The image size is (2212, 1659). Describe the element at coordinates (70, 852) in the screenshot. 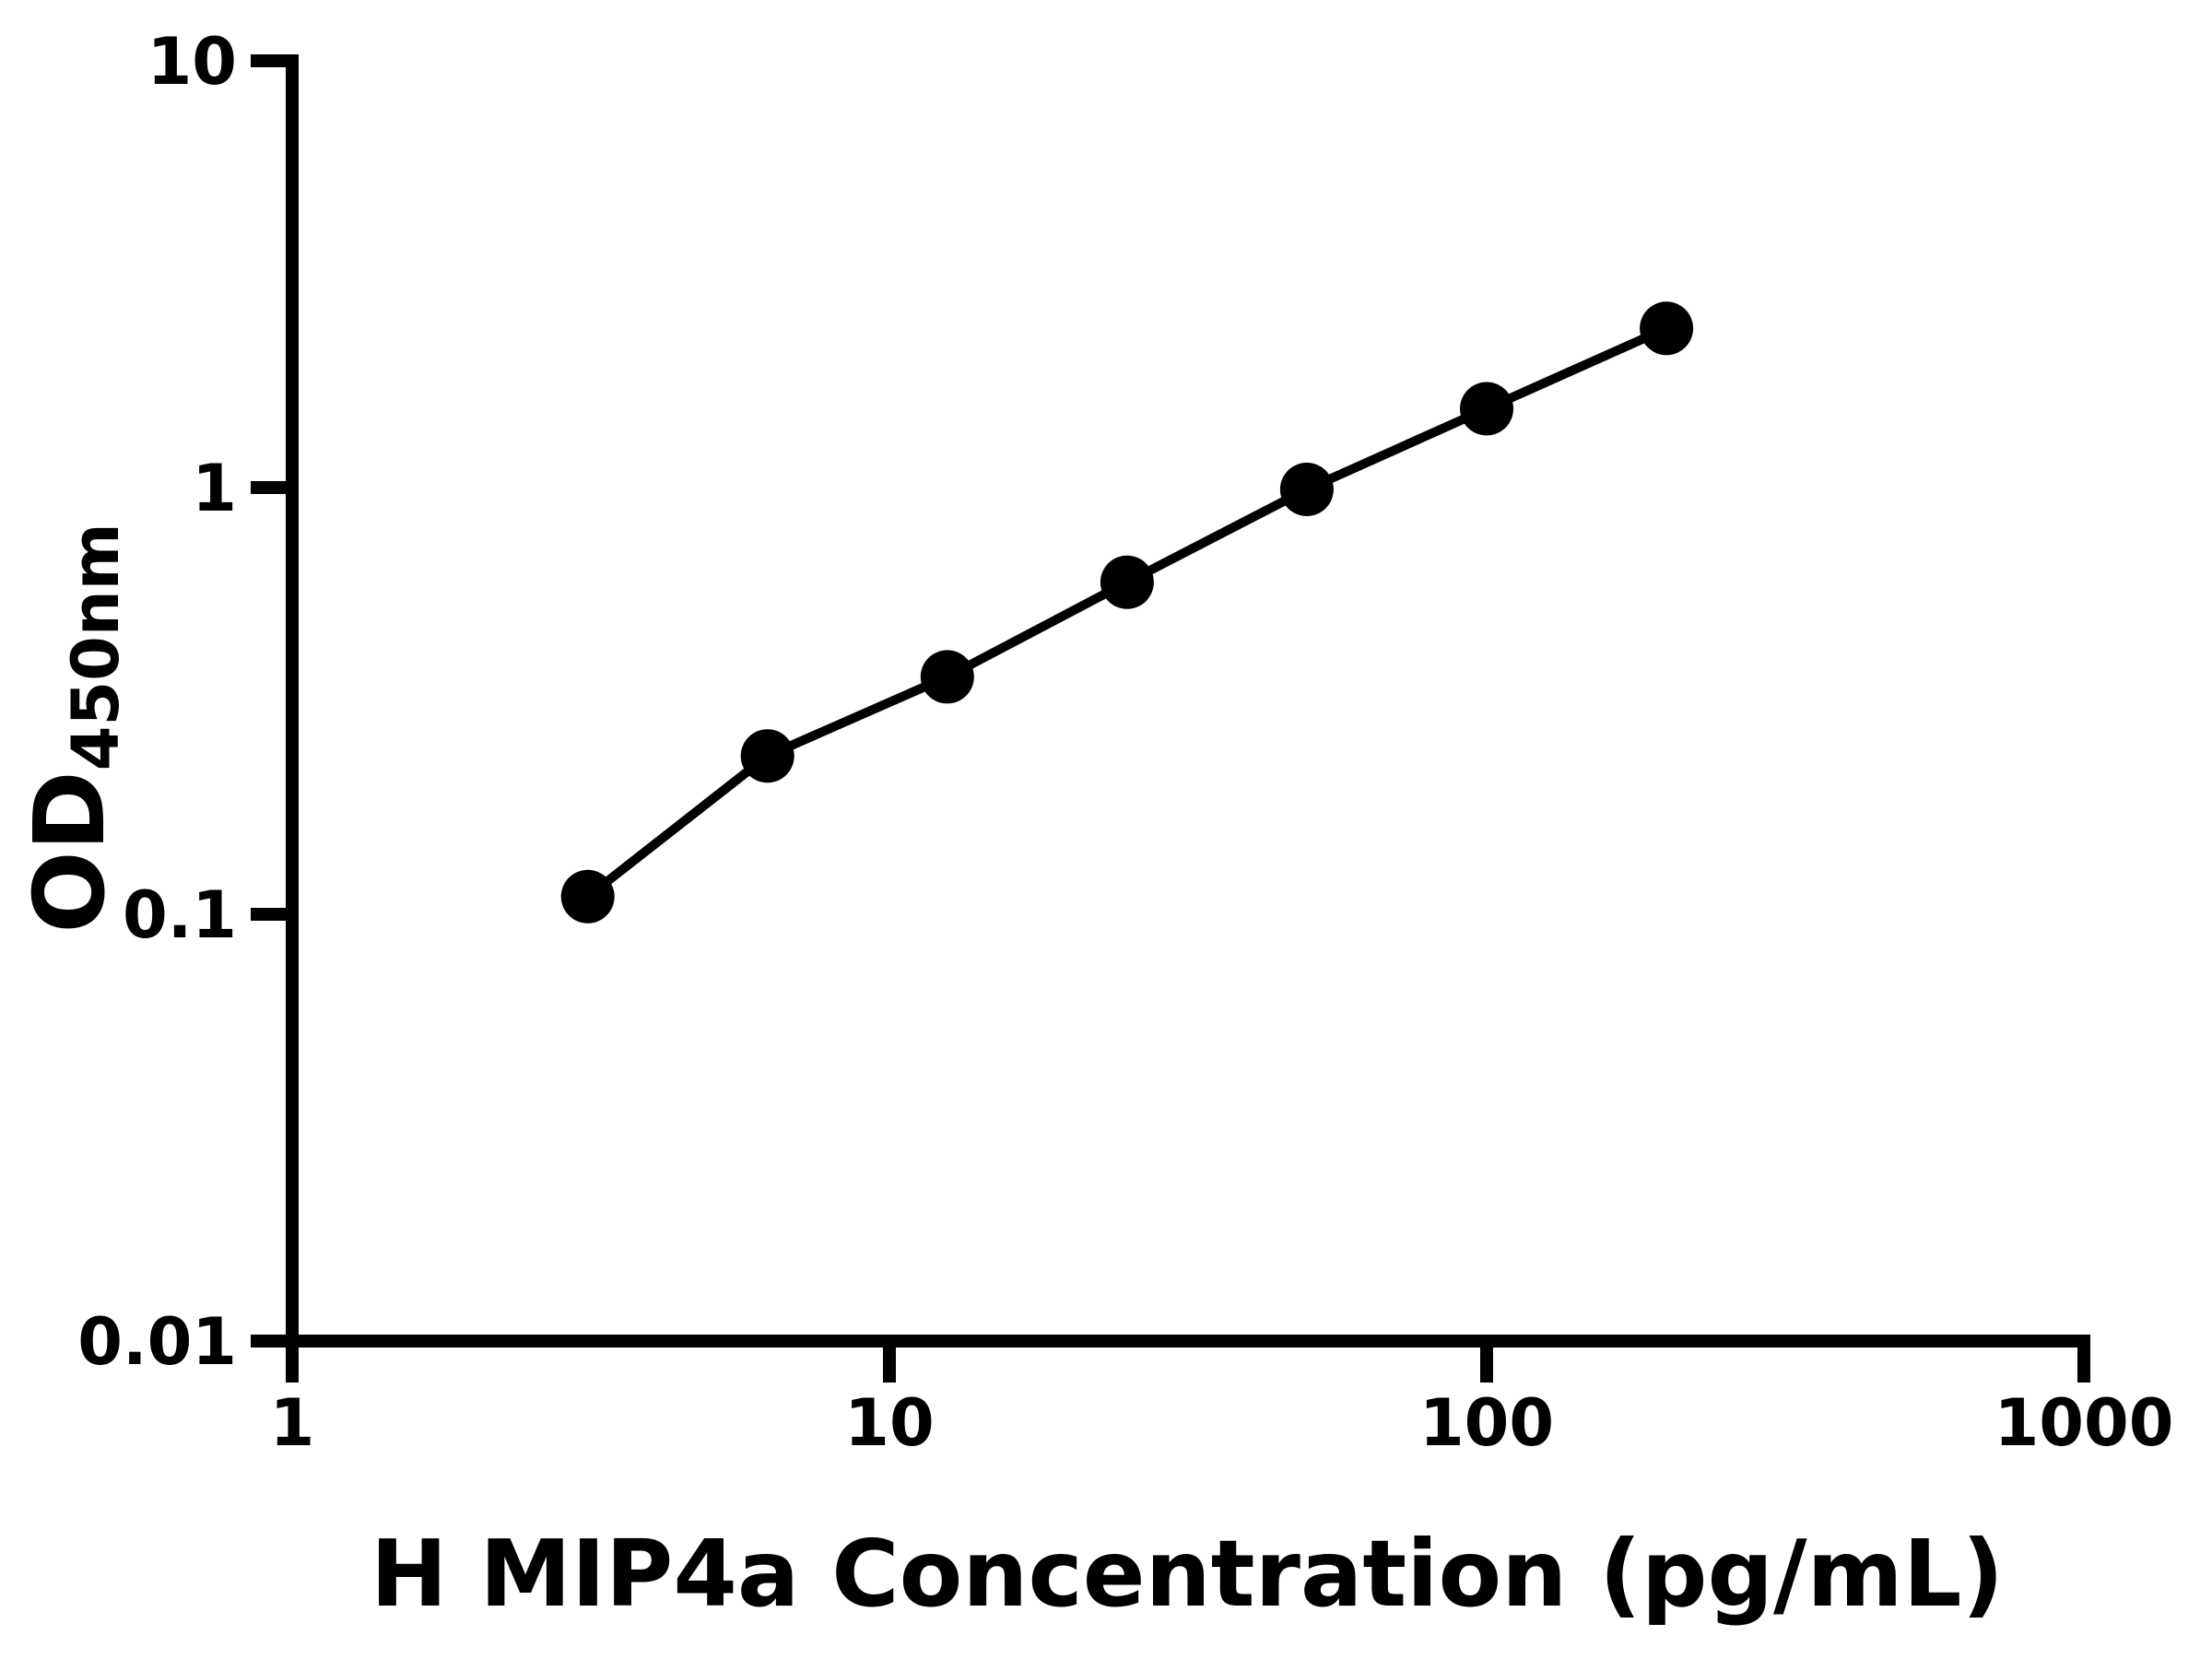

I see `y-axis-title-main: OD` at that location.